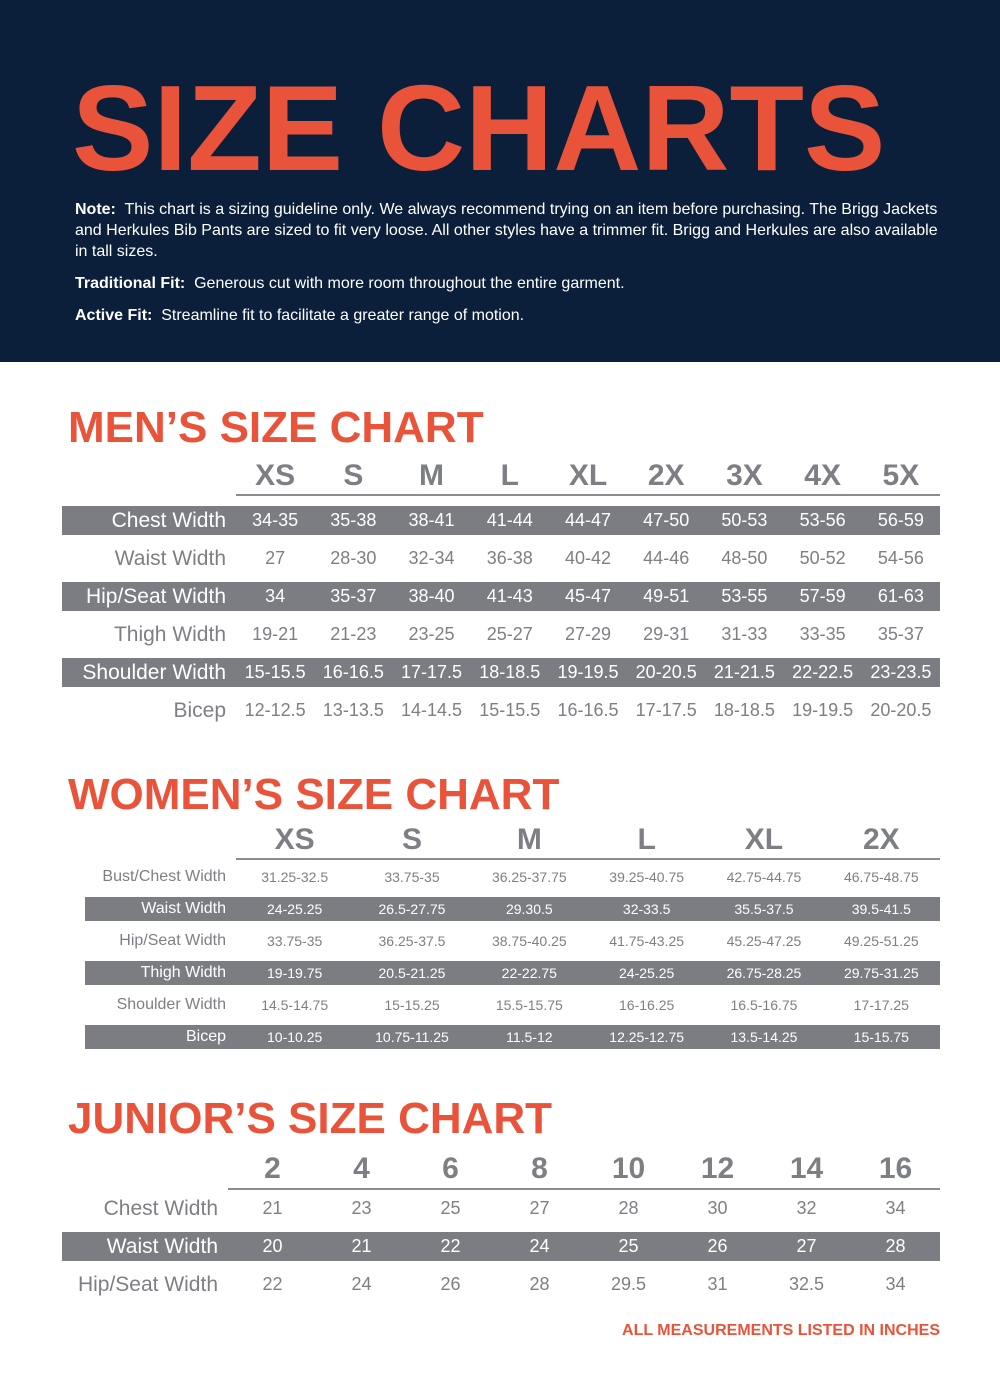 Image resolution: width=1000 pixels, height=1378 pixels. Describe the element at coordinates (646, 909) in the screenshot. I see `size-value: 32-33.5` at that location.